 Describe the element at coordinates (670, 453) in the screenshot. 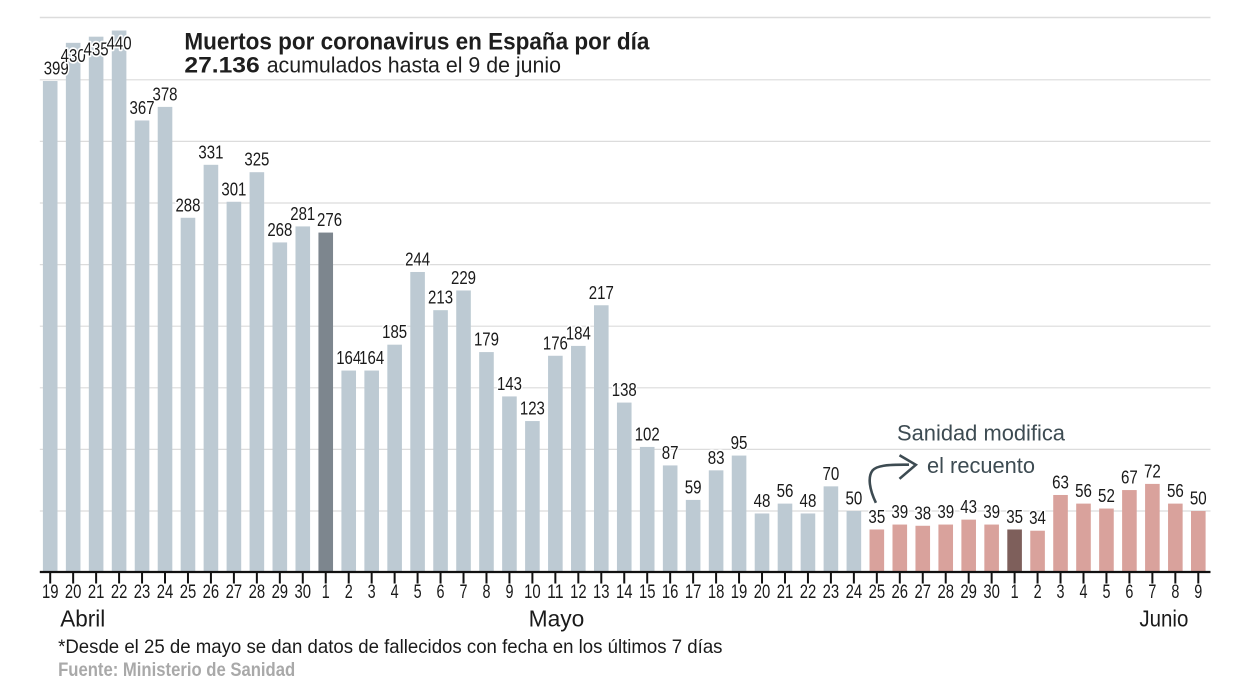

I see `svg-text: 87` at that location.